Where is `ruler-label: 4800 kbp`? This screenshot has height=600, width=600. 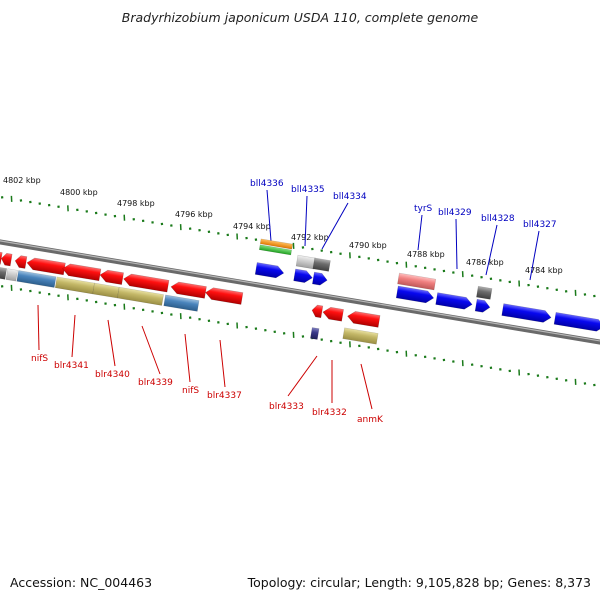
ruler-label: 4800 kbp is located at coordinates (79, 192).